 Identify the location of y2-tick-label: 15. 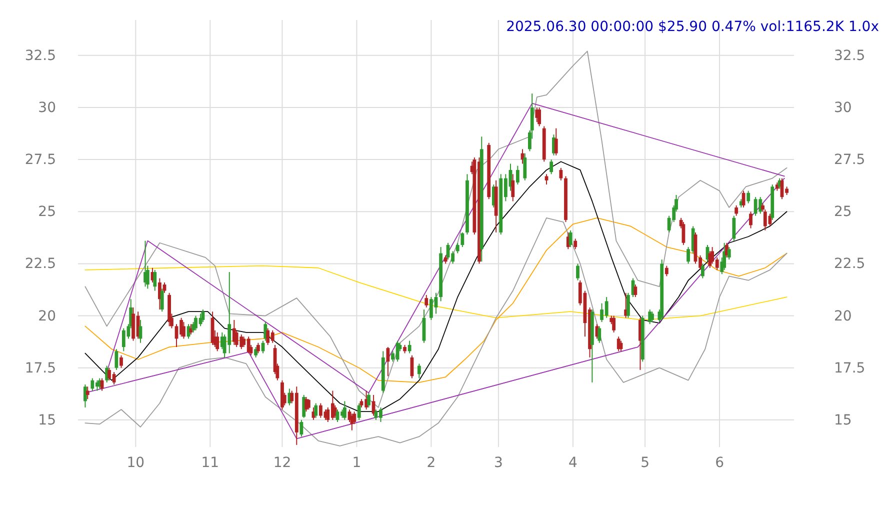
(843, 420).